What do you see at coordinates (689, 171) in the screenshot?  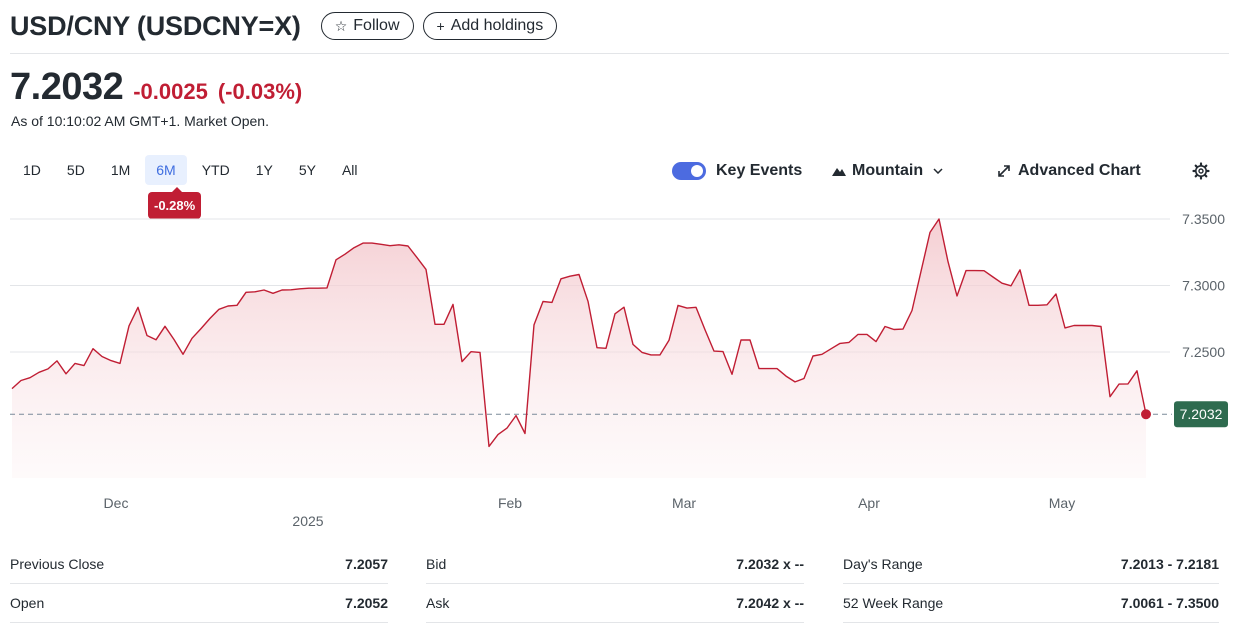 I see `toggle-switch` at bounding box center [689, 171].